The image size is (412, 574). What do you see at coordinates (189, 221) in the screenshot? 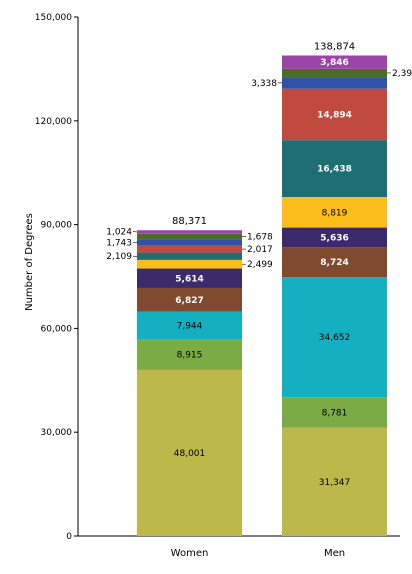
I see `bar-total-label: 88,371` at bounding box center [189, 221].